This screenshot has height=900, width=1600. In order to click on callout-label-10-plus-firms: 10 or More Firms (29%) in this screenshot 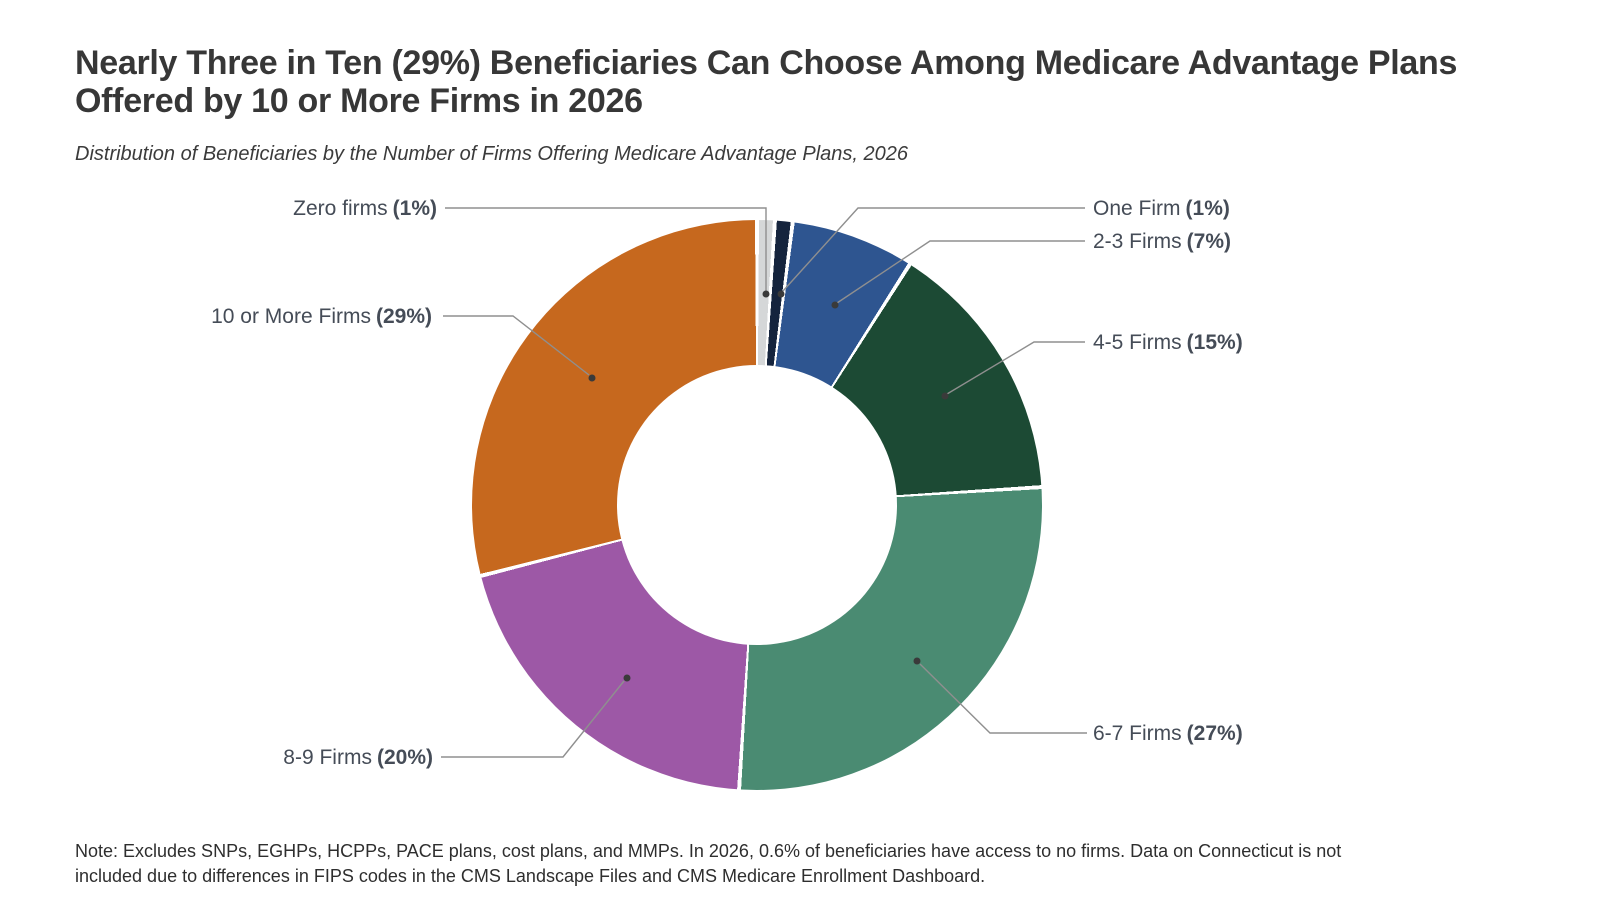, I will do `click(321, 316)`.